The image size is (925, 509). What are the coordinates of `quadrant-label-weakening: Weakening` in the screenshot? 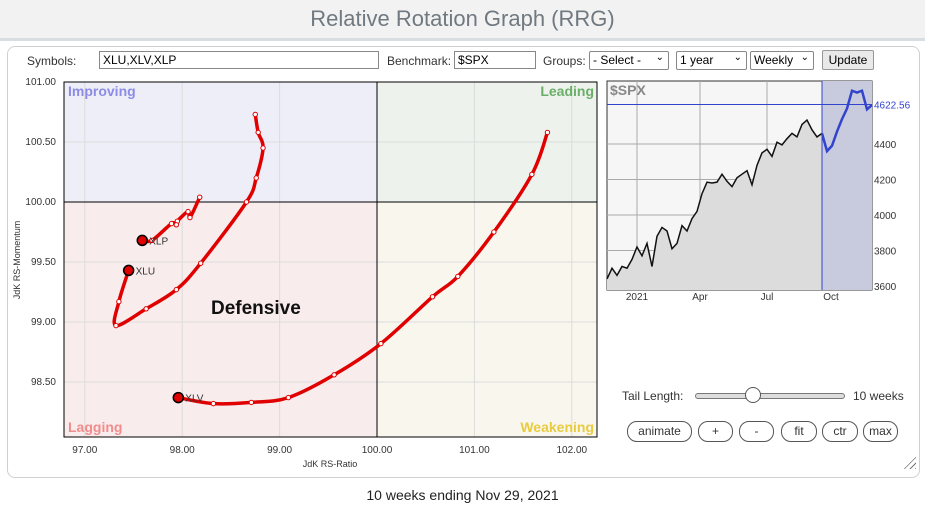 It's located at (557, 427).